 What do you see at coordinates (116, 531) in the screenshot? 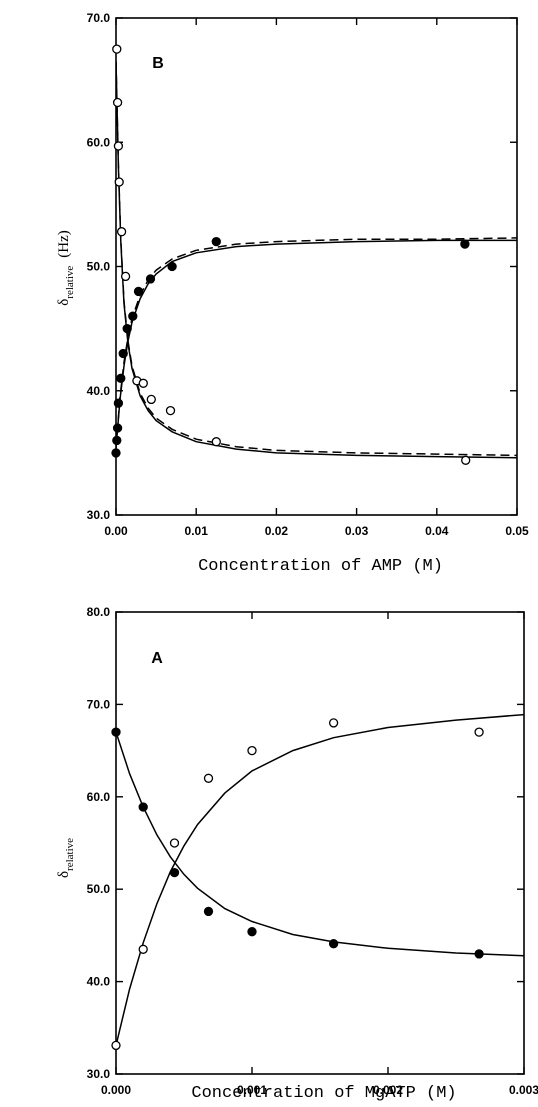
I see `x-tick-label: 0.00` at bounding box center [116, 531].